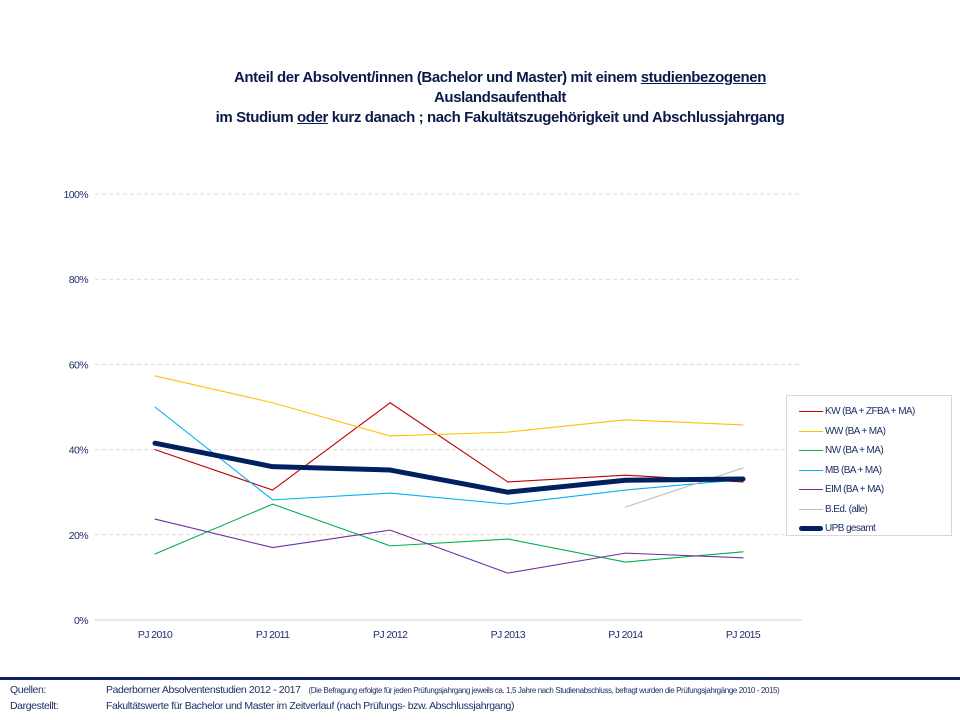  I want to click on series-line-upb-gesamt, so click(449, 467).